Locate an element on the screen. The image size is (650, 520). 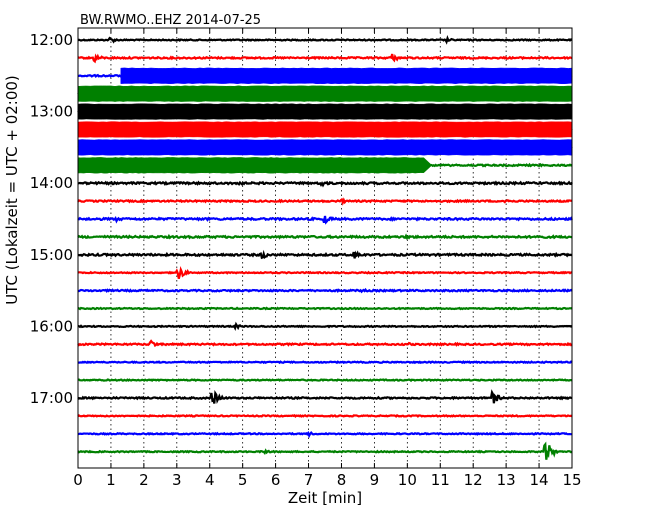
y-tick-label: 15:00 is located at coordinates (51, 255).